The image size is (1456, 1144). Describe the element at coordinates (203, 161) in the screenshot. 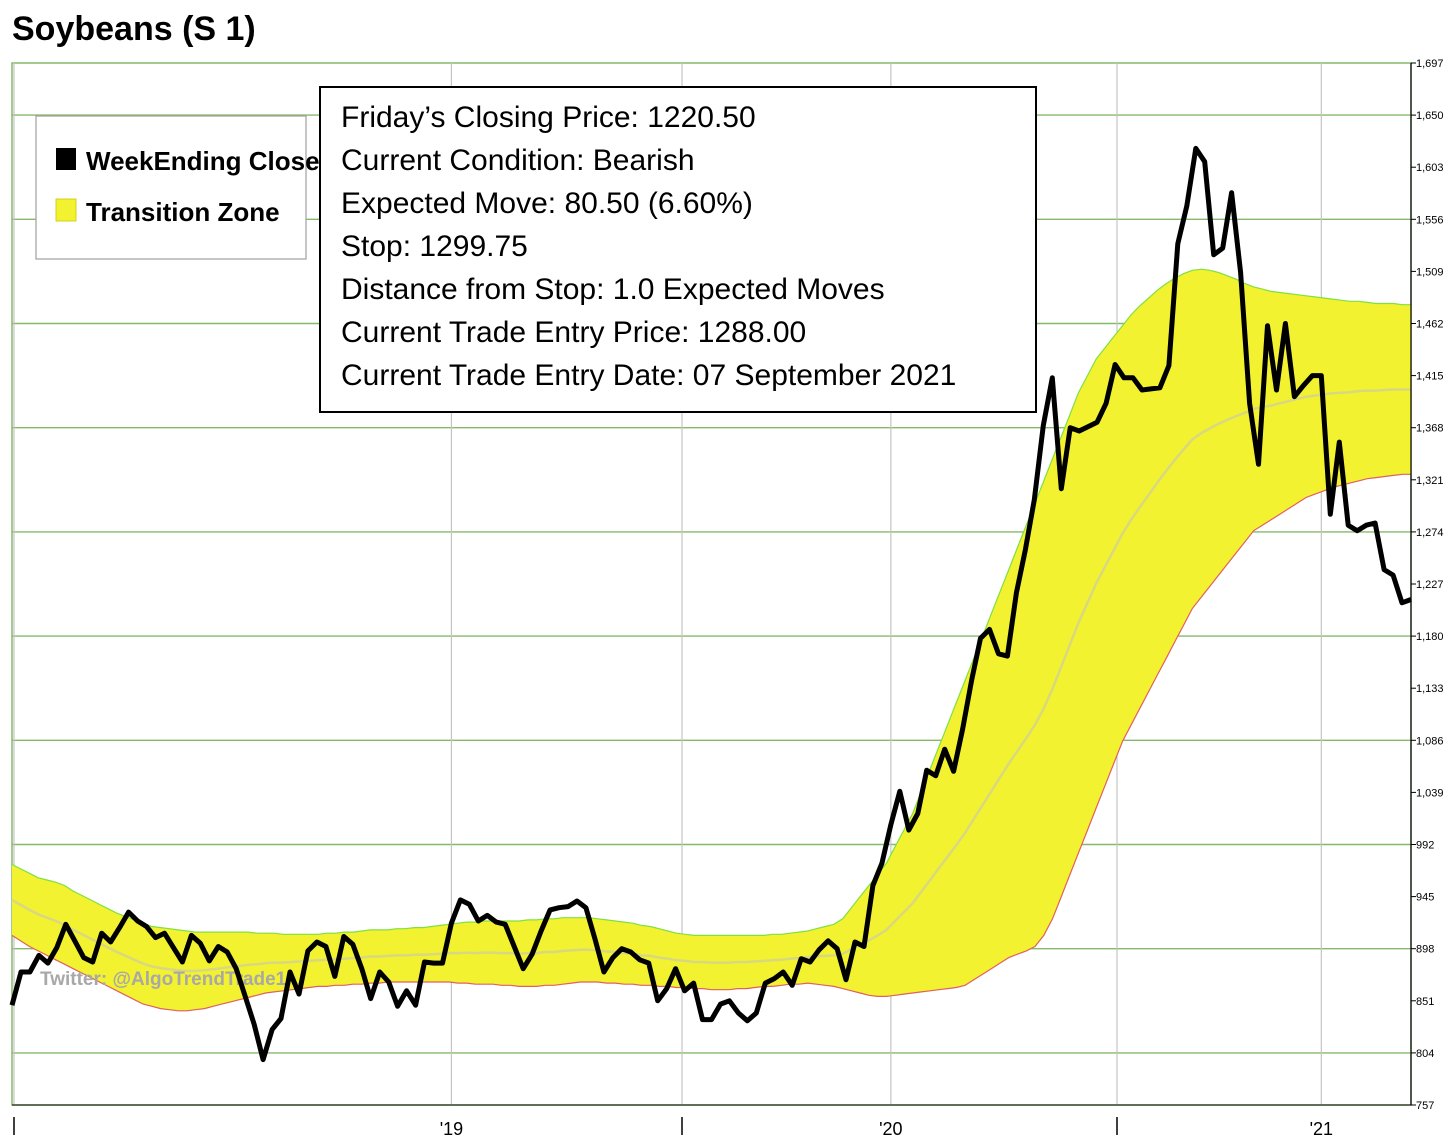

I see `legend-label-close: WeekEnding Close` at that location.